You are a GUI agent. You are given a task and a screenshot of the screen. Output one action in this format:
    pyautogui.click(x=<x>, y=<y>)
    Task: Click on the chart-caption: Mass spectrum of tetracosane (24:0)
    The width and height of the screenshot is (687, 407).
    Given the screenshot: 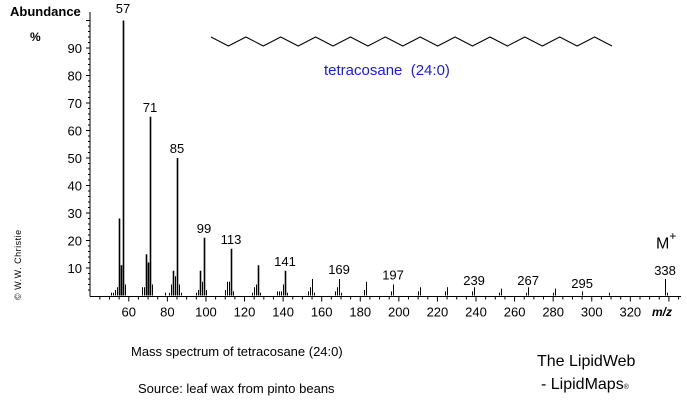 What is the action you would take?
    pyautogui.click(x=237, y=351)
    